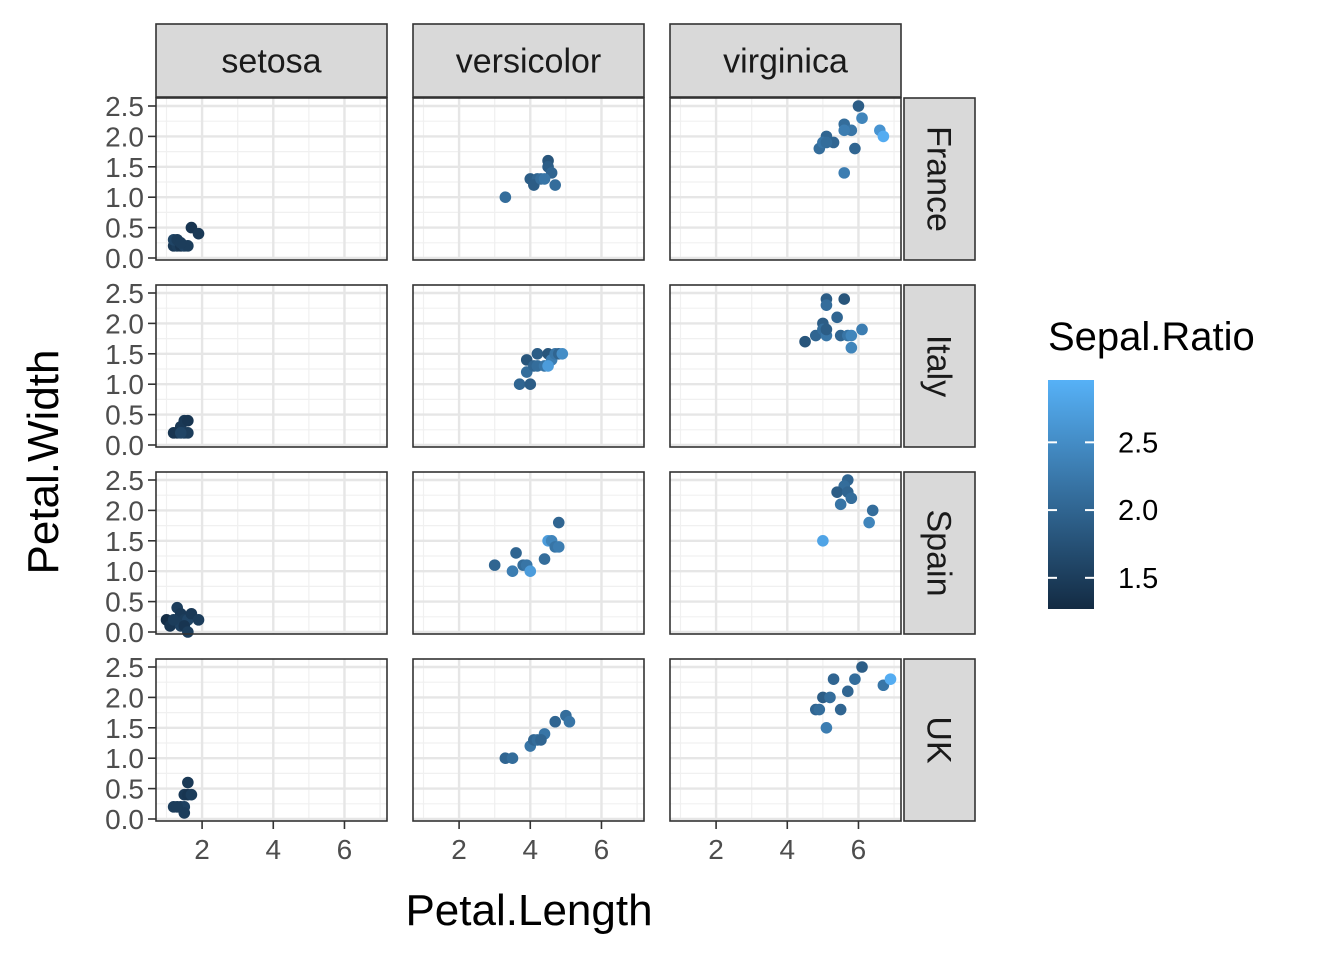 The width and height of the screenshot is (1344, 965). I want to click on strip-italy: Italy, so click(939, 366).